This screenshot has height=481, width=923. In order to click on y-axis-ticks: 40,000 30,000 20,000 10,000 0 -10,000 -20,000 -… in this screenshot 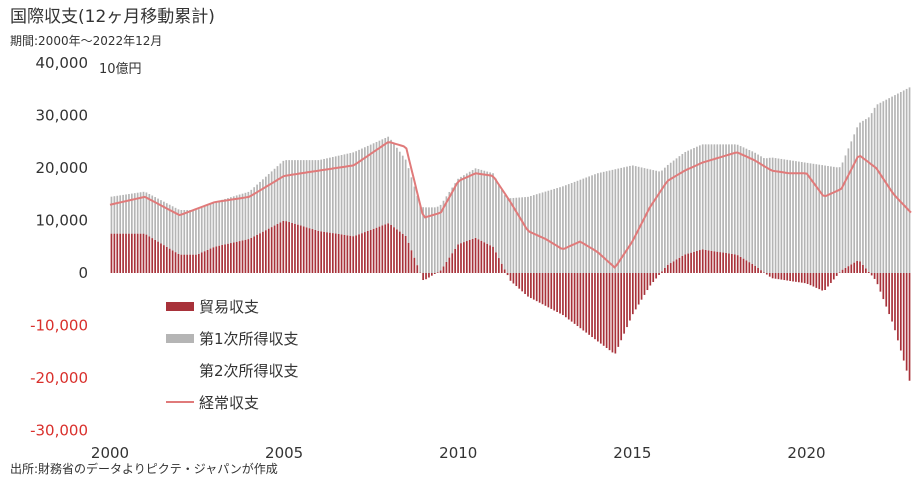, I will do `click(59, 247)`.